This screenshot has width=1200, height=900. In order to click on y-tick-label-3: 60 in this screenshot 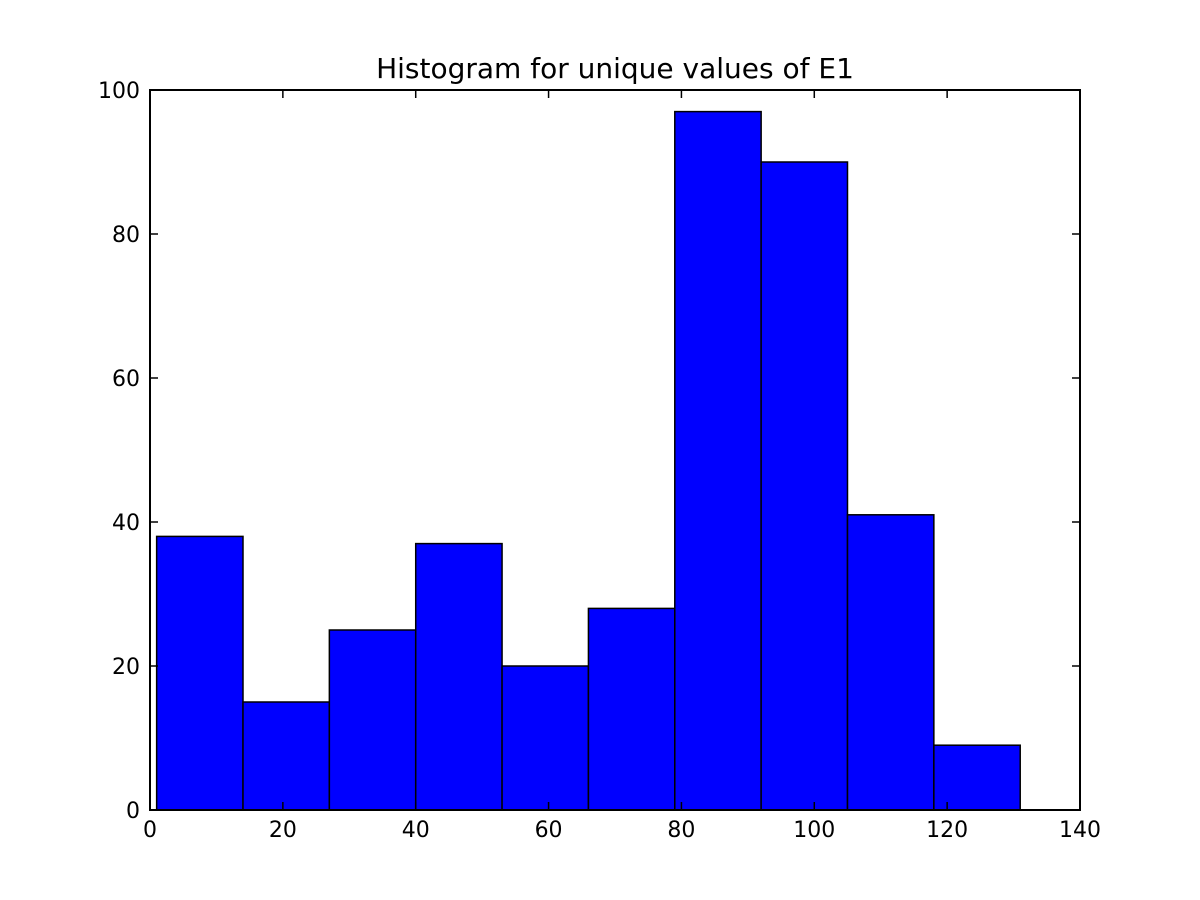, I will do `click(126, 379)`.